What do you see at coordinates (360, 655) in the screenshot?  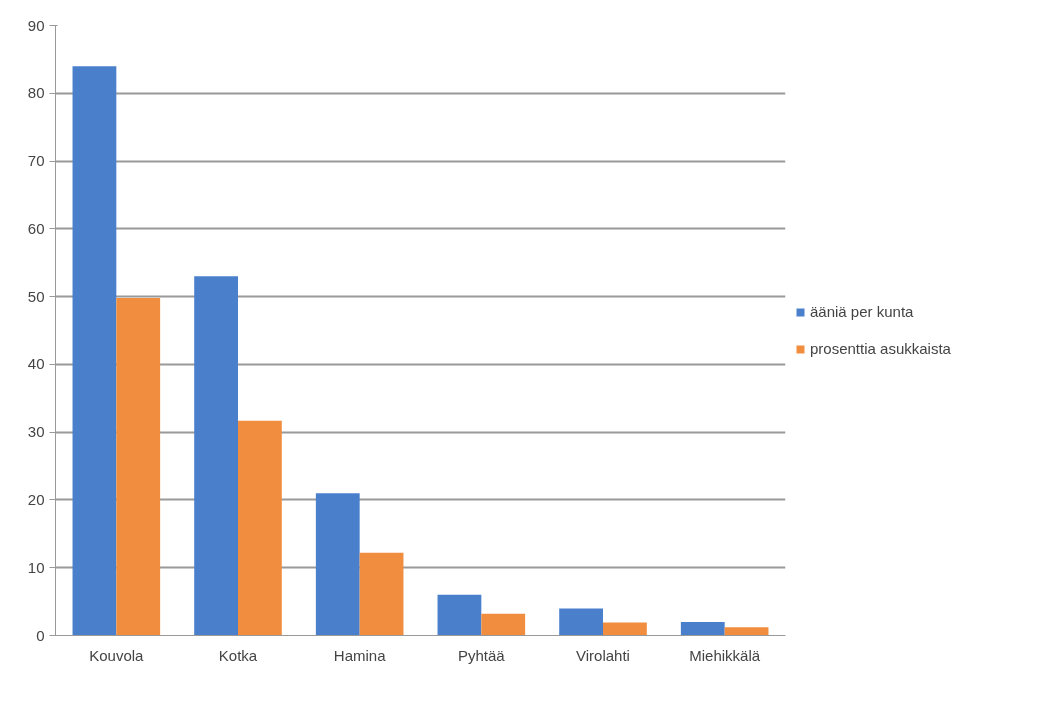 I see `x-tick-label: Hamina` at bounding box center [360, 655].